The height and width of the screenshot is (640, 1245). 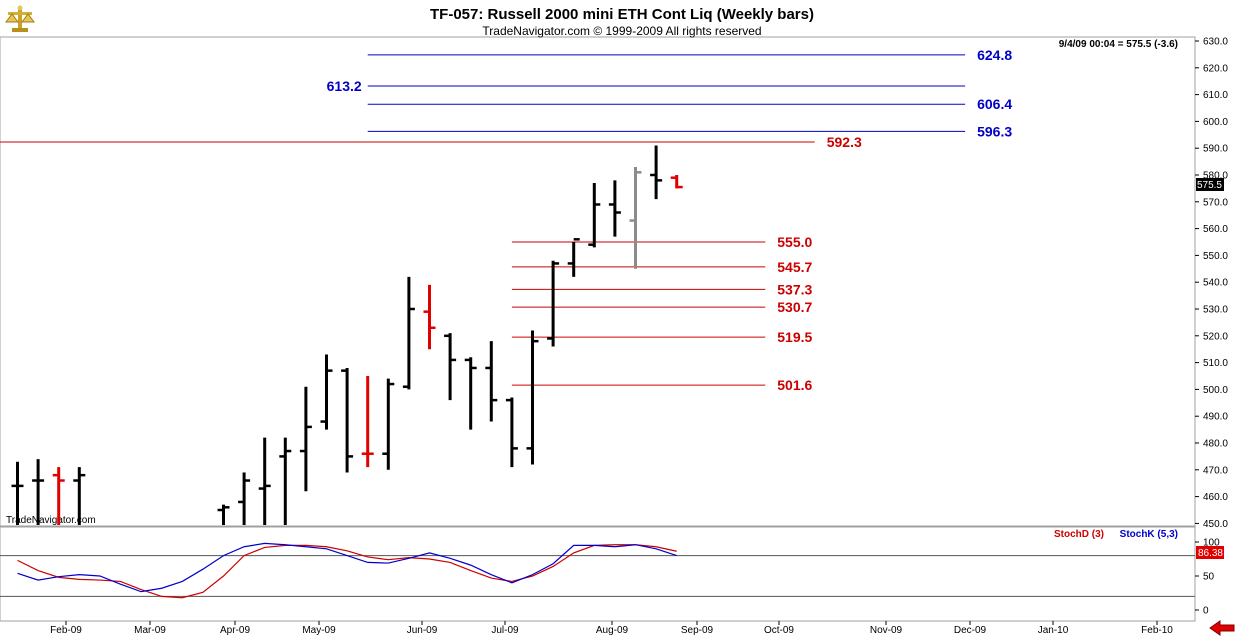 I want to click on osc-y-tick-label: 0, so click(x=1206, y=611).